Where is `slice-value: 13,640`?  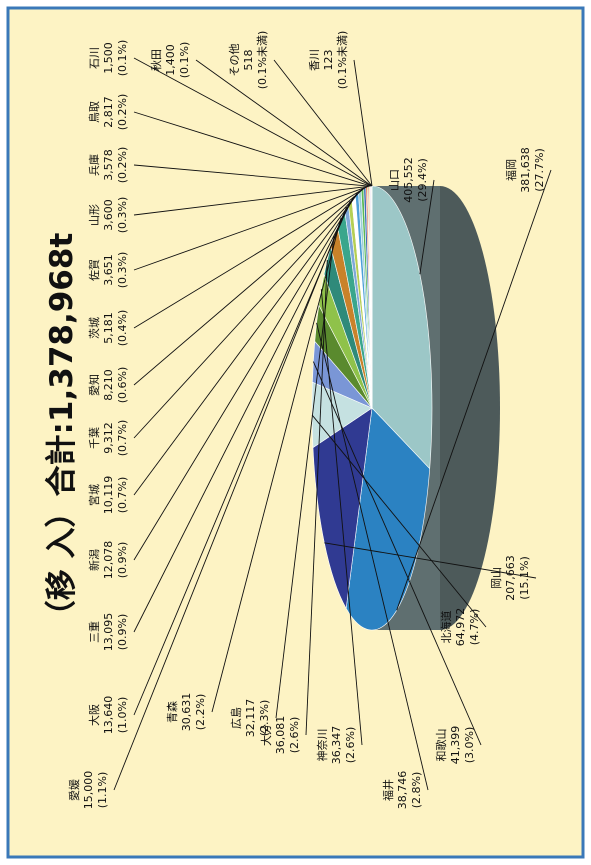 slice-value: 13,640 is located at coordinates (108, 715).